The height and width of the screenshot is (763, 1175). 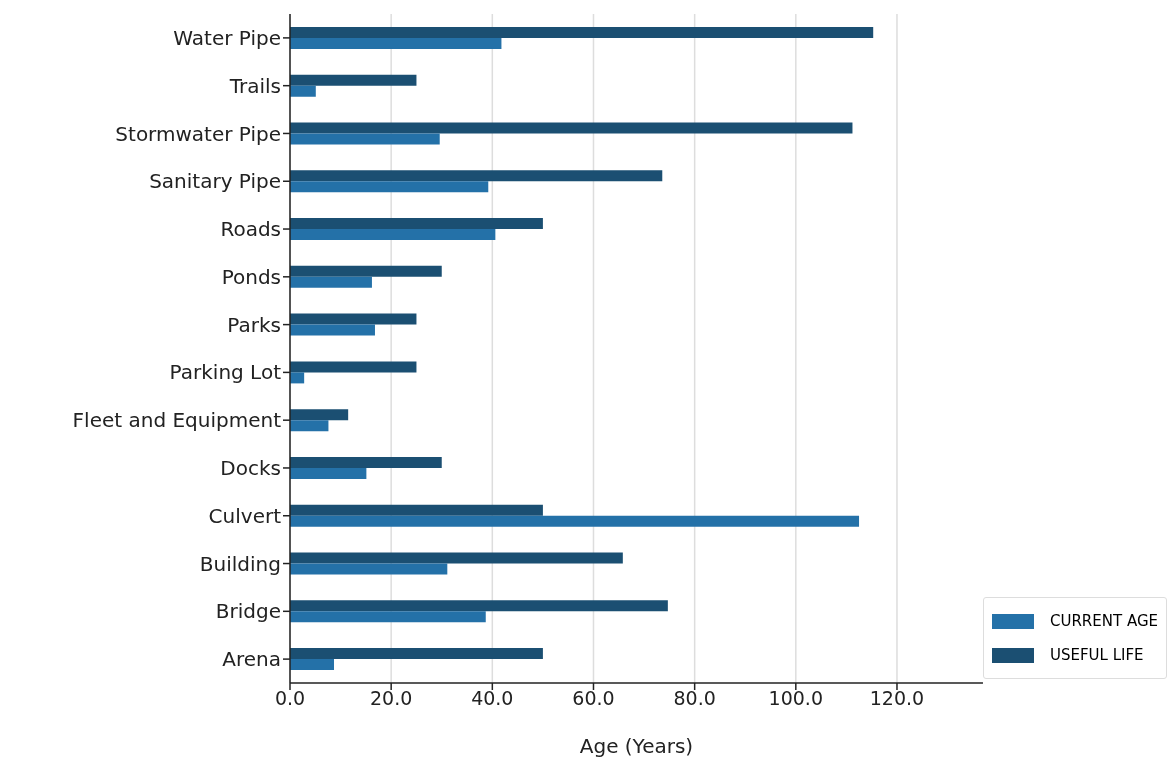 What do you see at coordinates (251, 276) in the screenshot?
I see `y-tick-label: Ponds` at bounding box center [251, 276].